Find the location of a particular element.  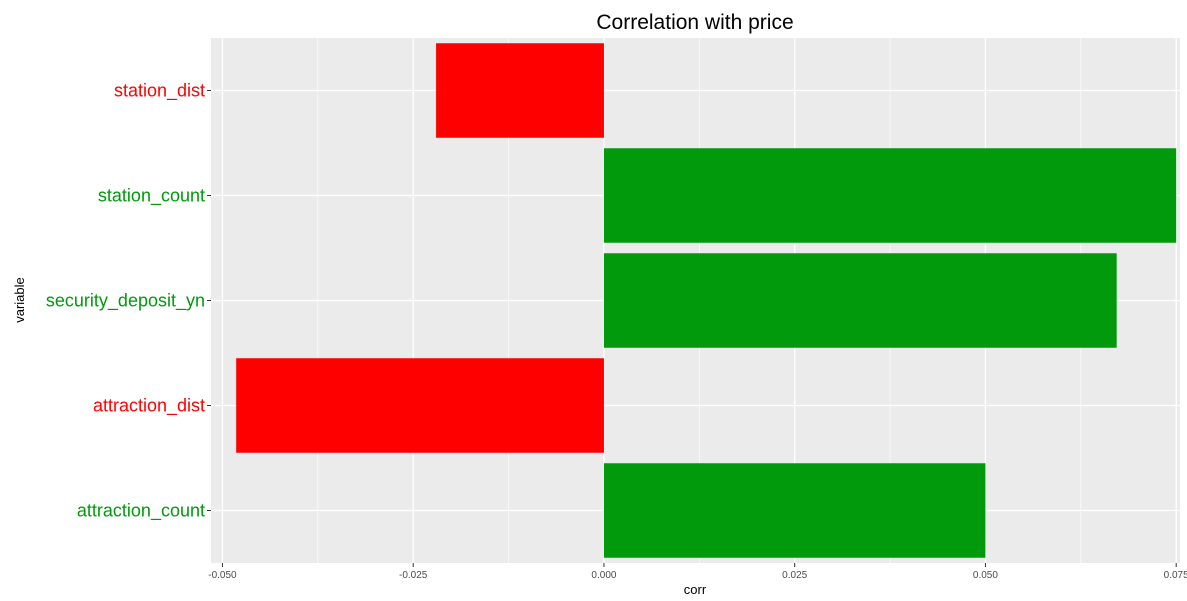

bar-security-deposit-yn is located at coordinates (860, 300).